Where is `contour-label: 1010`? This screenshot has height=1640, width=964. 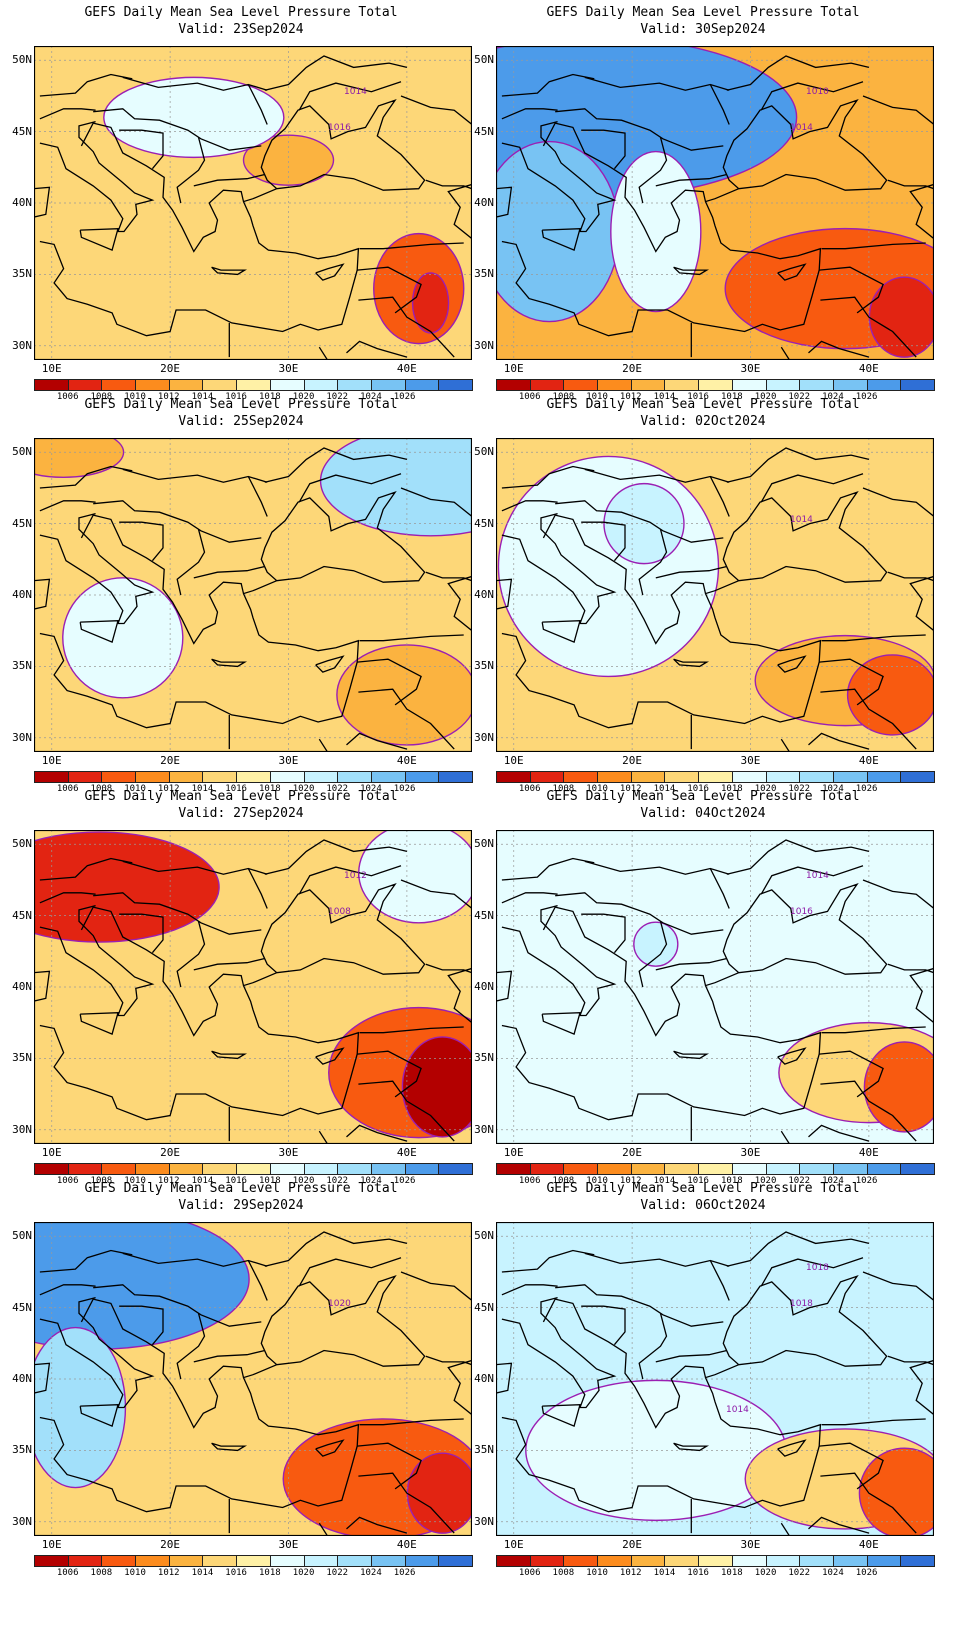 contour-label: 1010 is located at coordinates (817, 92).